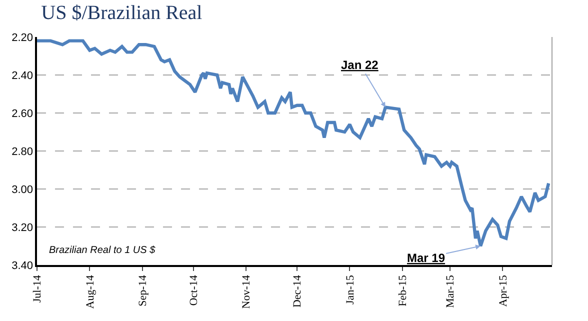  Describe the element at coordinates (503, 290) in the screenshot. I see `x-tick-label: Apr-15` at that location.